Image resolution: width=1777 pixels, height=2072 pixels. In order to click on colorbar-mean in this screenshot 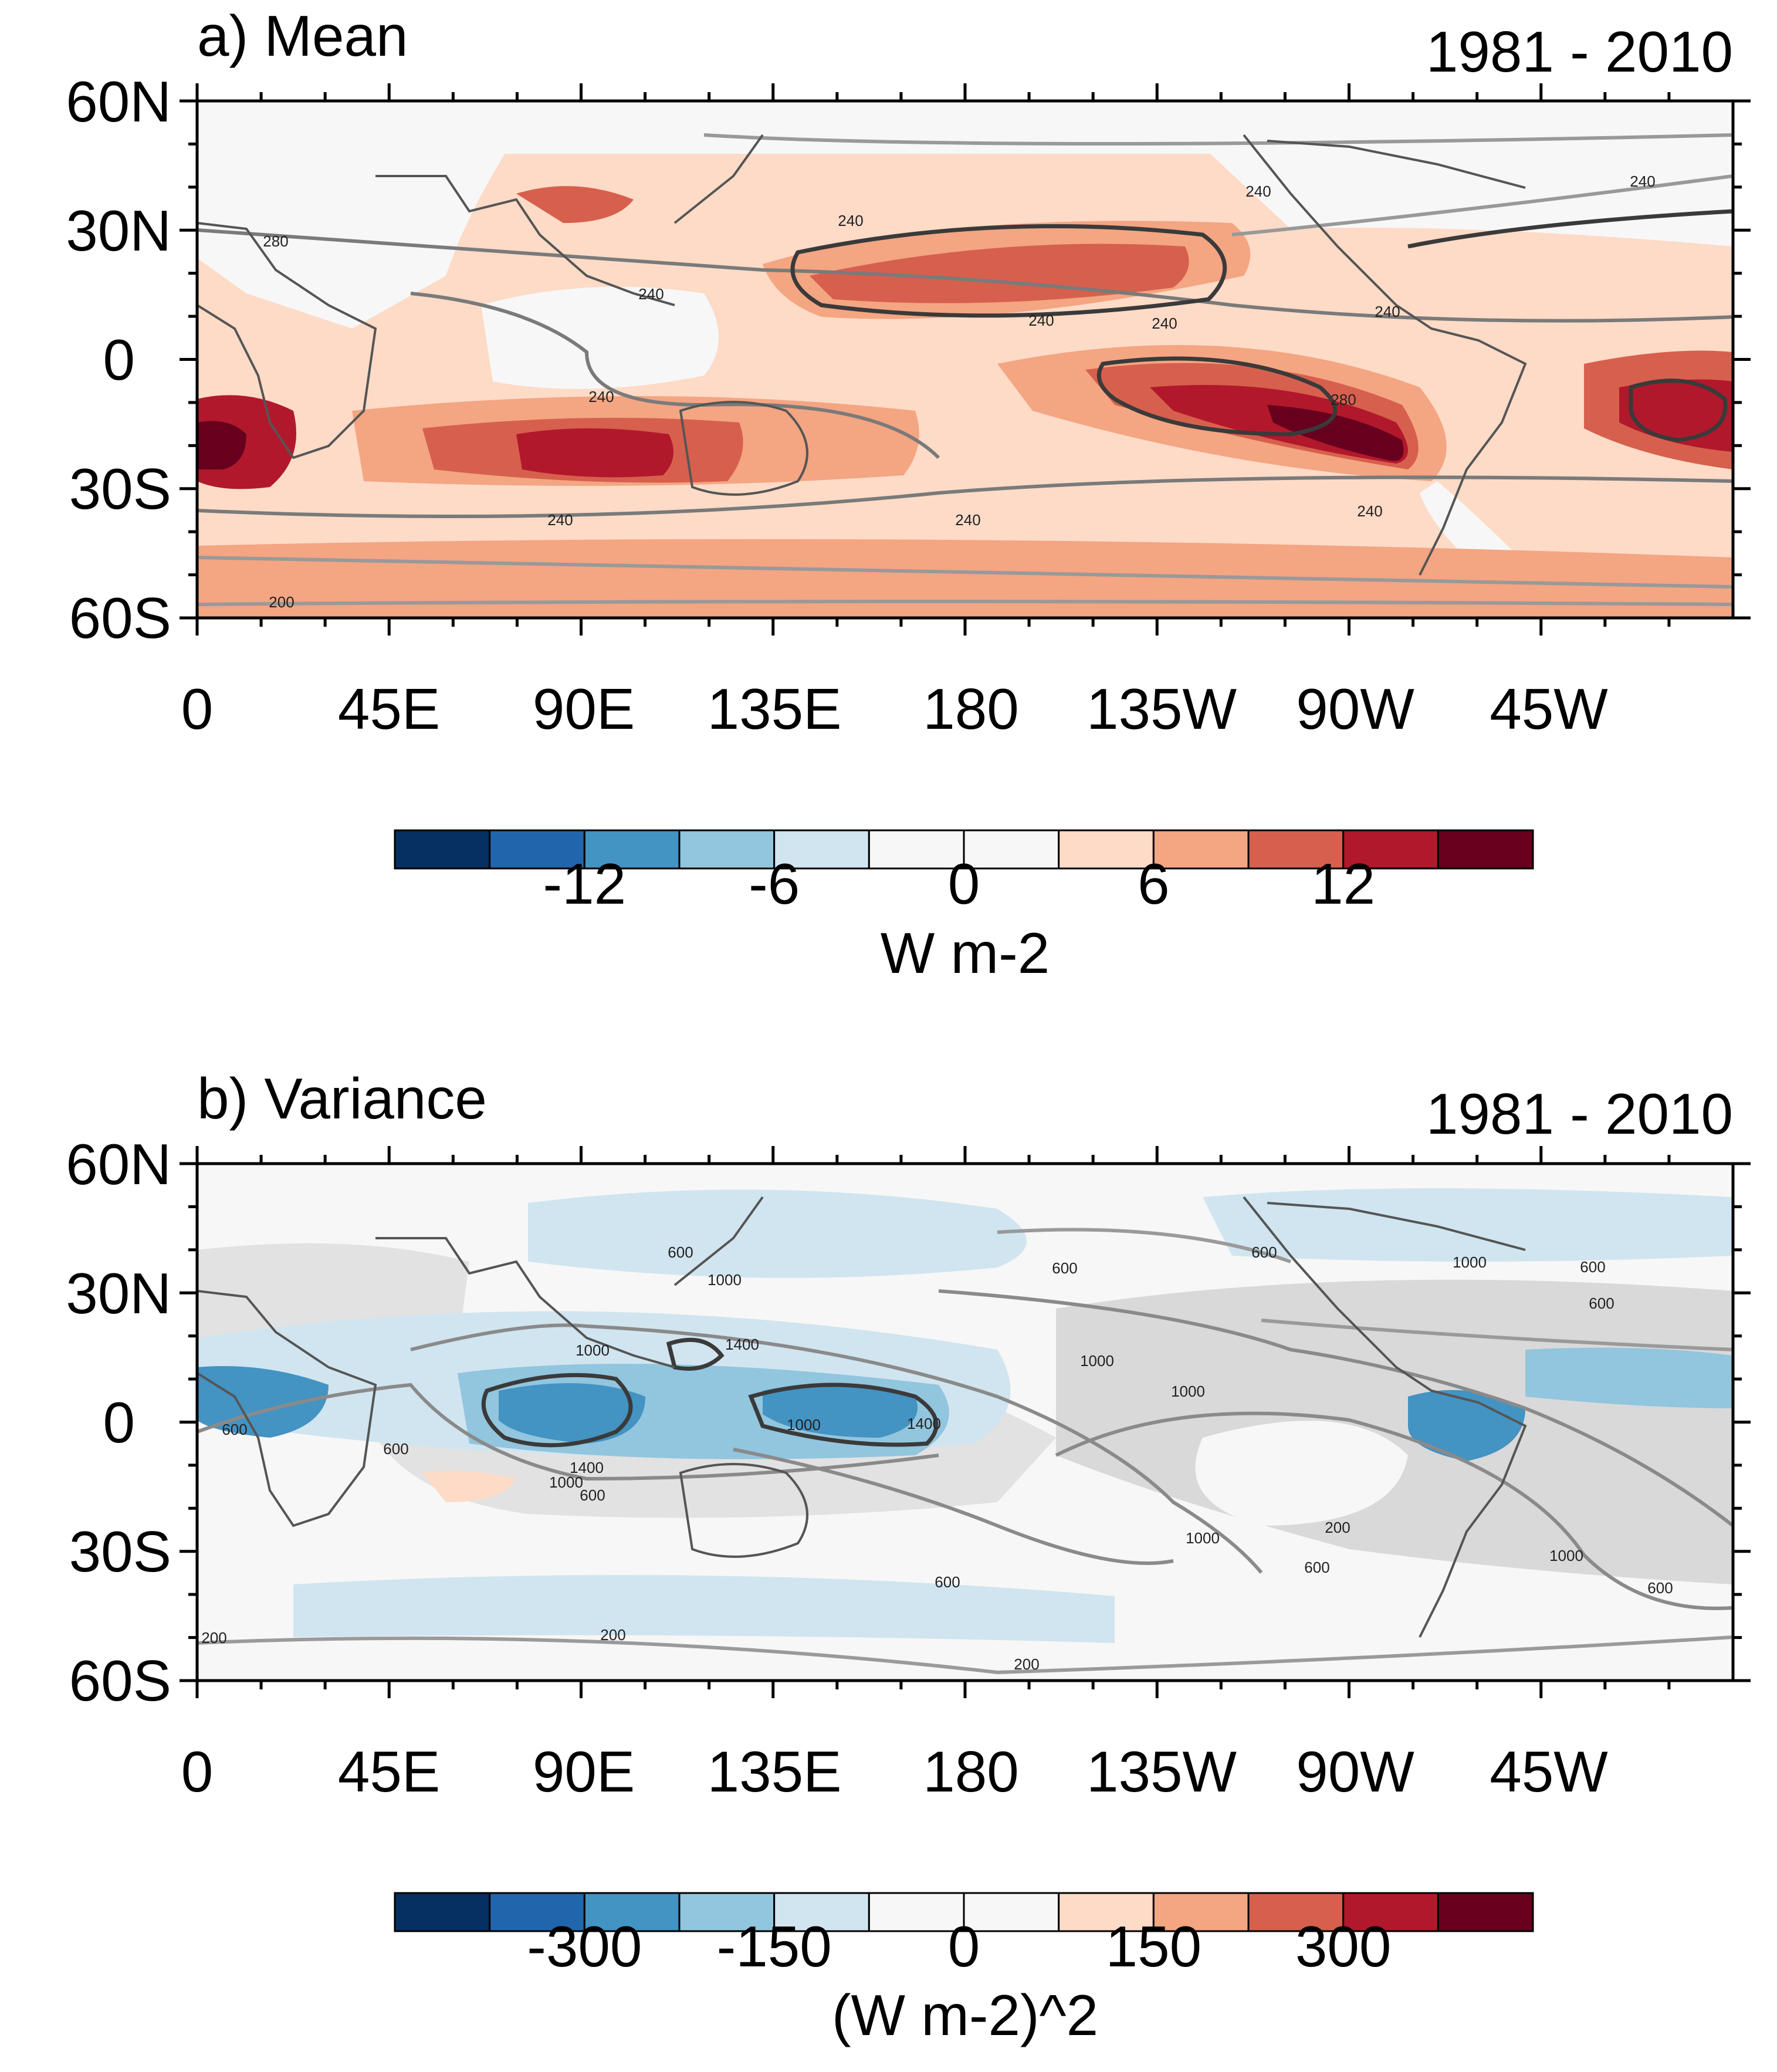, I will do `click(964, 849)`.